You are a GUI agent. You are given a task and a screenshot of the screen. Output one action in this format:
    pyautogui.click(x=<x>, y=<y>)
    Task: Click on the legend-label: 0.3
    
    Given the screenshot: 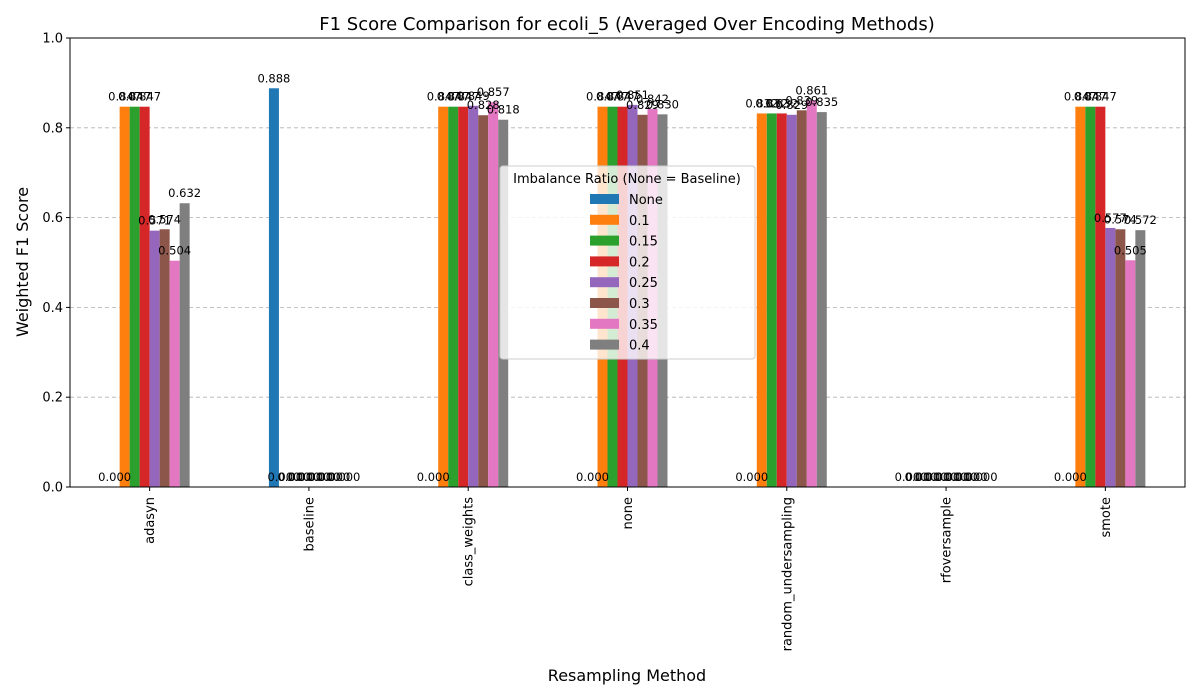 What is the action you would take?
    pyautogui.click(x=639, y=304)
    